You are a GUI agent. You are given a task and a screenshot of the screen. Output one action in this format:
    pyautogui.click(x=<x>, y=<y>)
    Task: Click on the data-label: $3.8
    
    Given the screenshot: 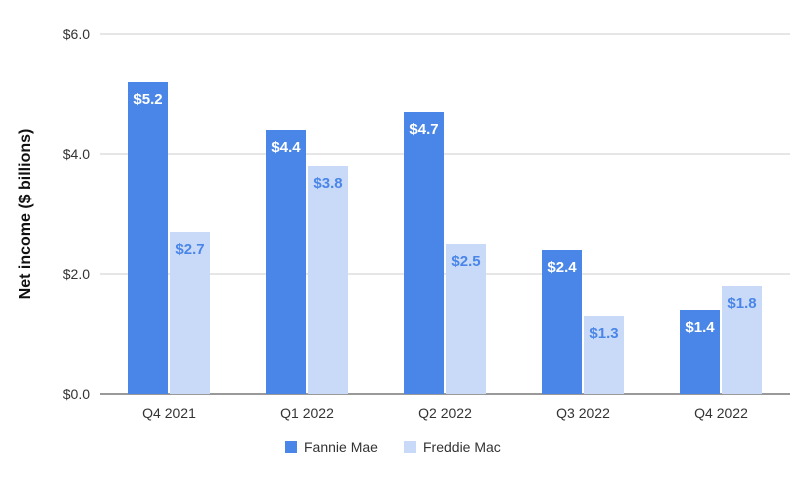 What is the action you would take?
    pyautogui.click(x=327, y=183)
    